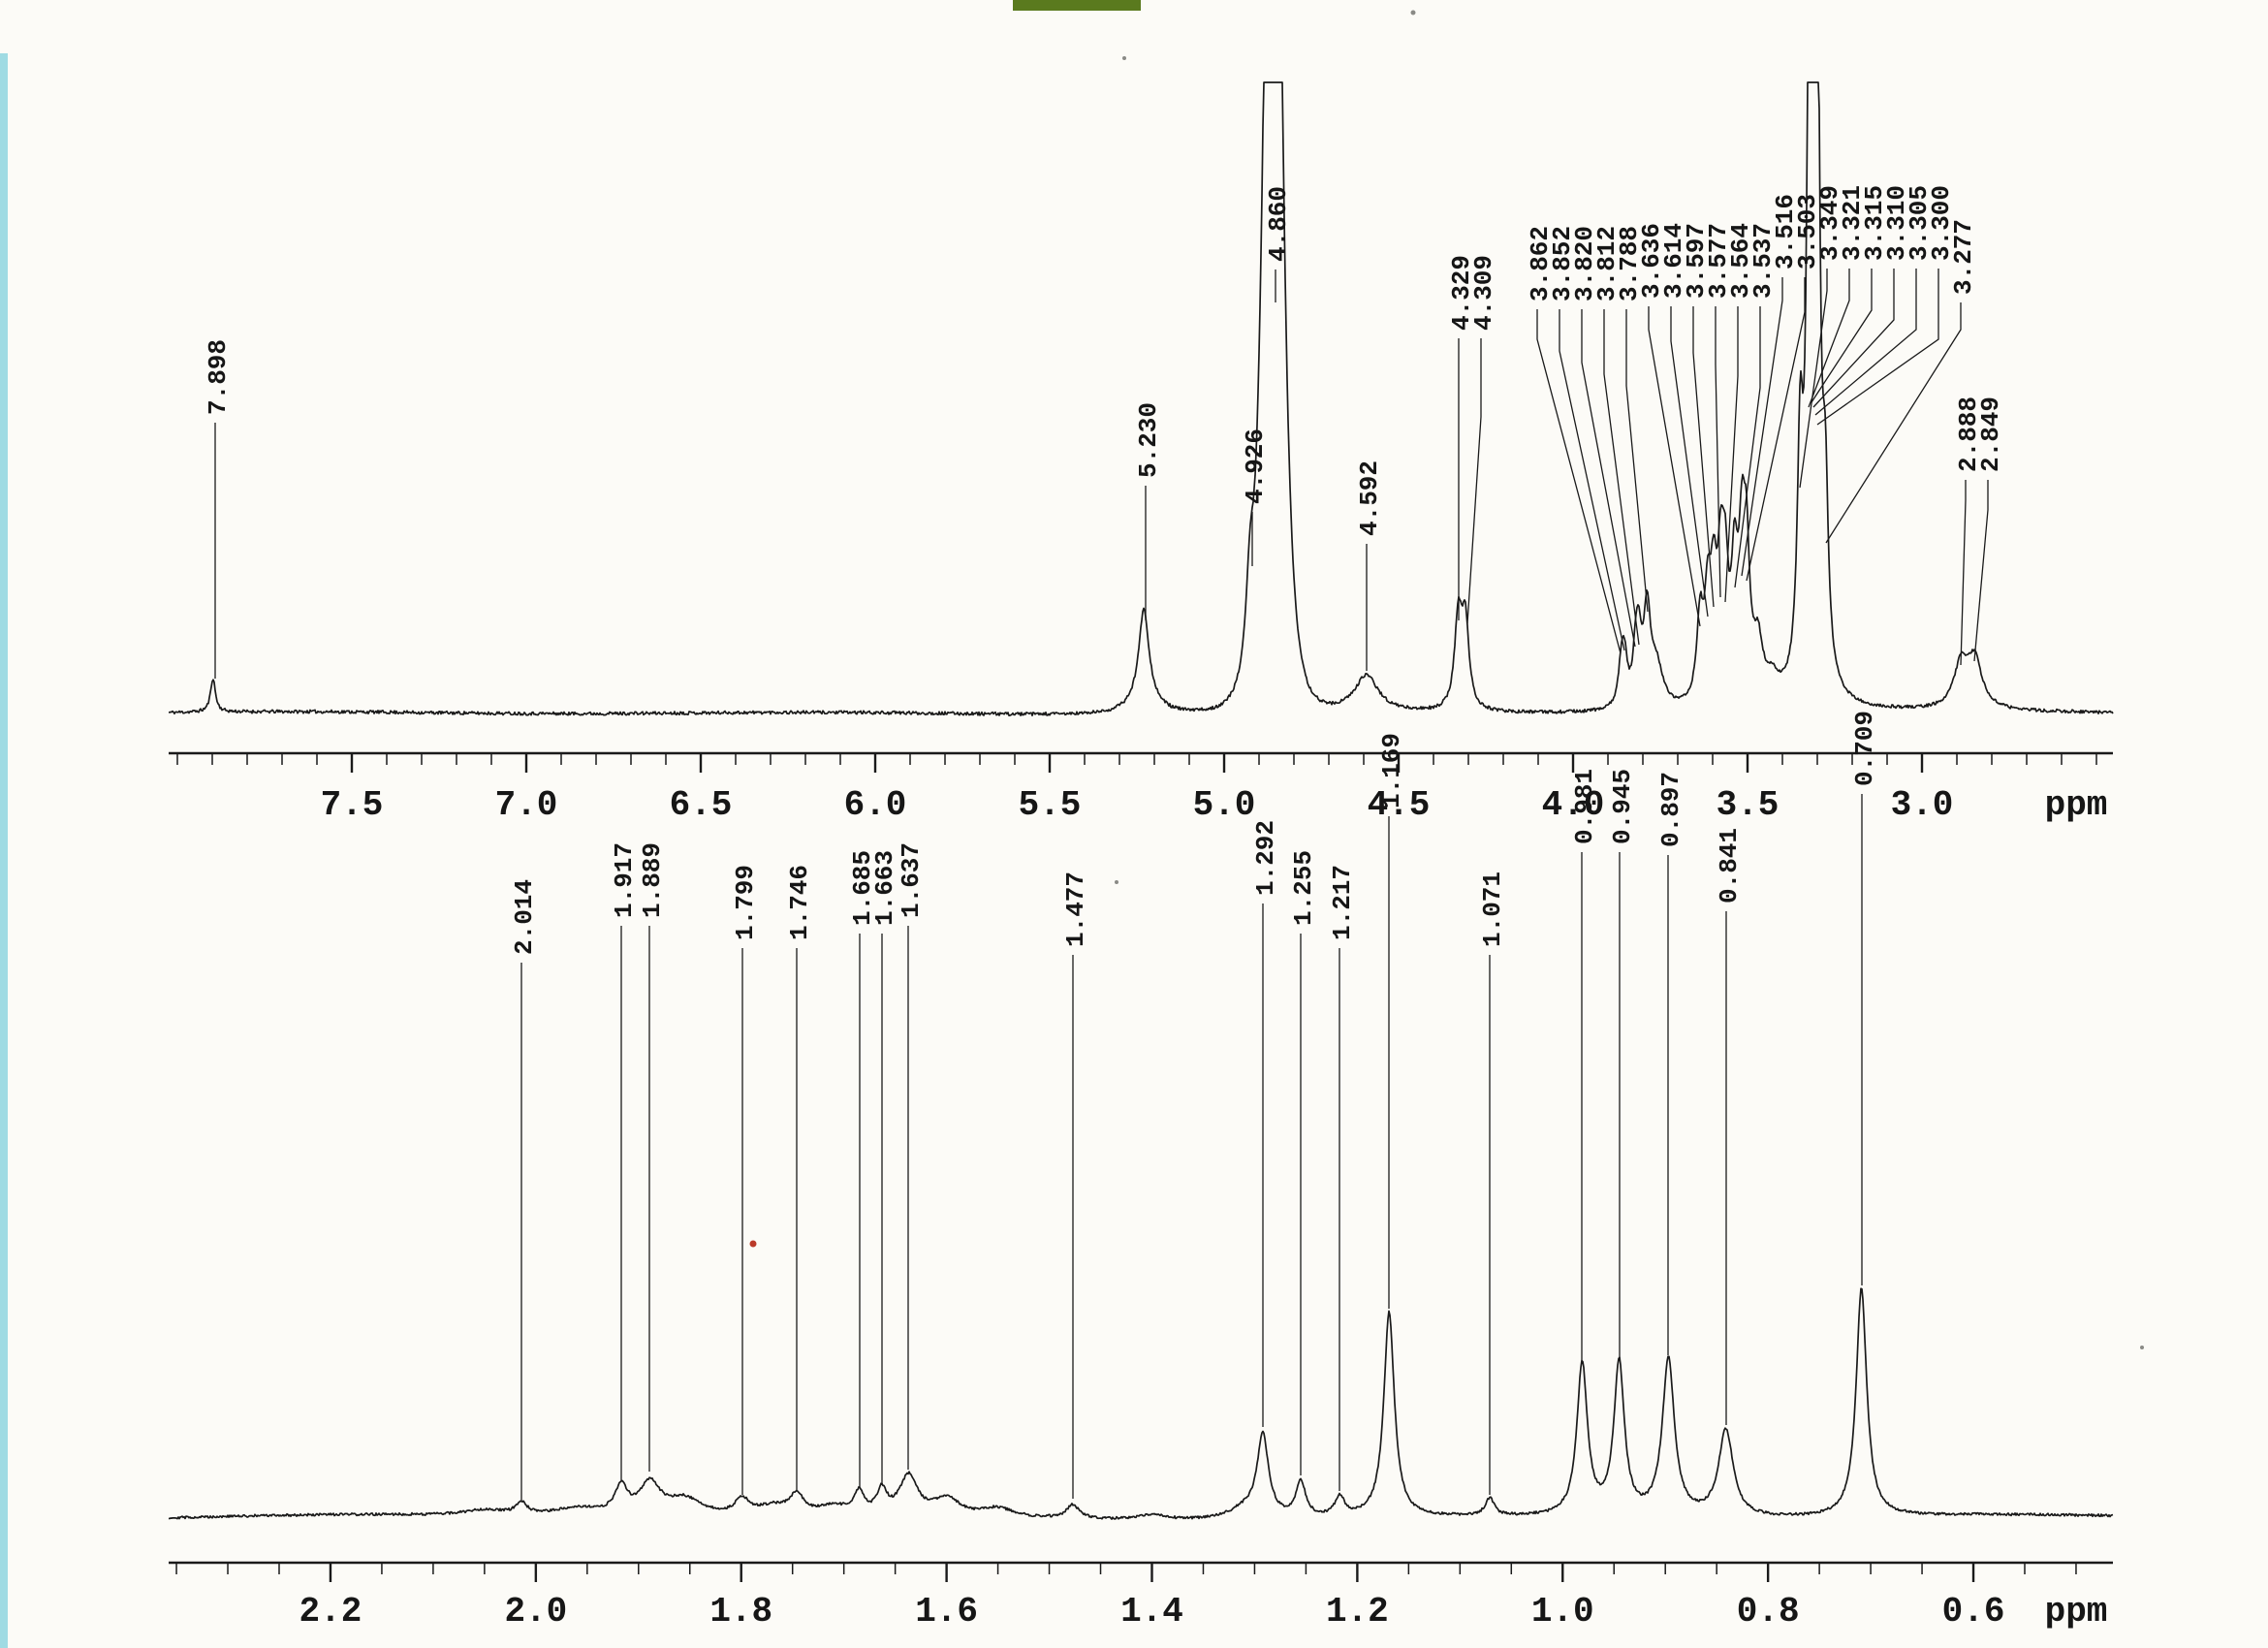 The height and width of the screenshot is (1648, 2268). Describe the element at coordinates (1769, 1612) in the screenshot. I see `axis-tick-label: 0.8` at that location.